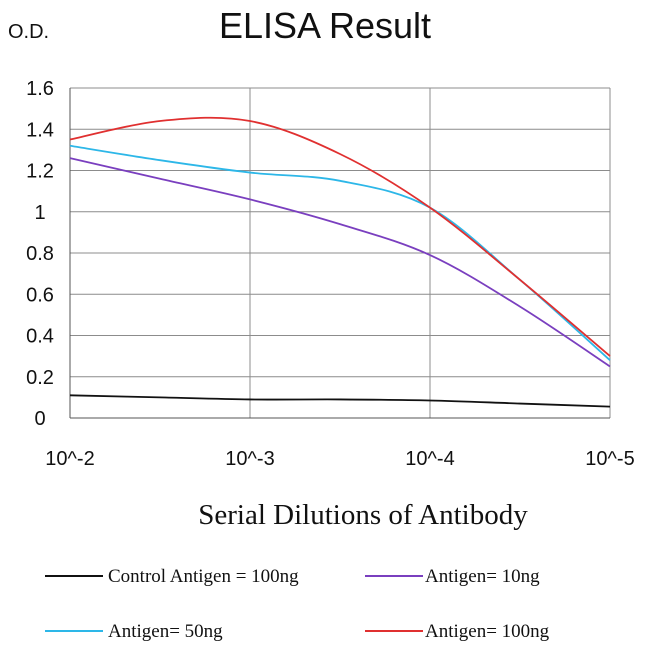 Image resolution: width=650 pixels, height=650 pixels. I want to click on y-tick-label: 0.4, so click(40, 337).